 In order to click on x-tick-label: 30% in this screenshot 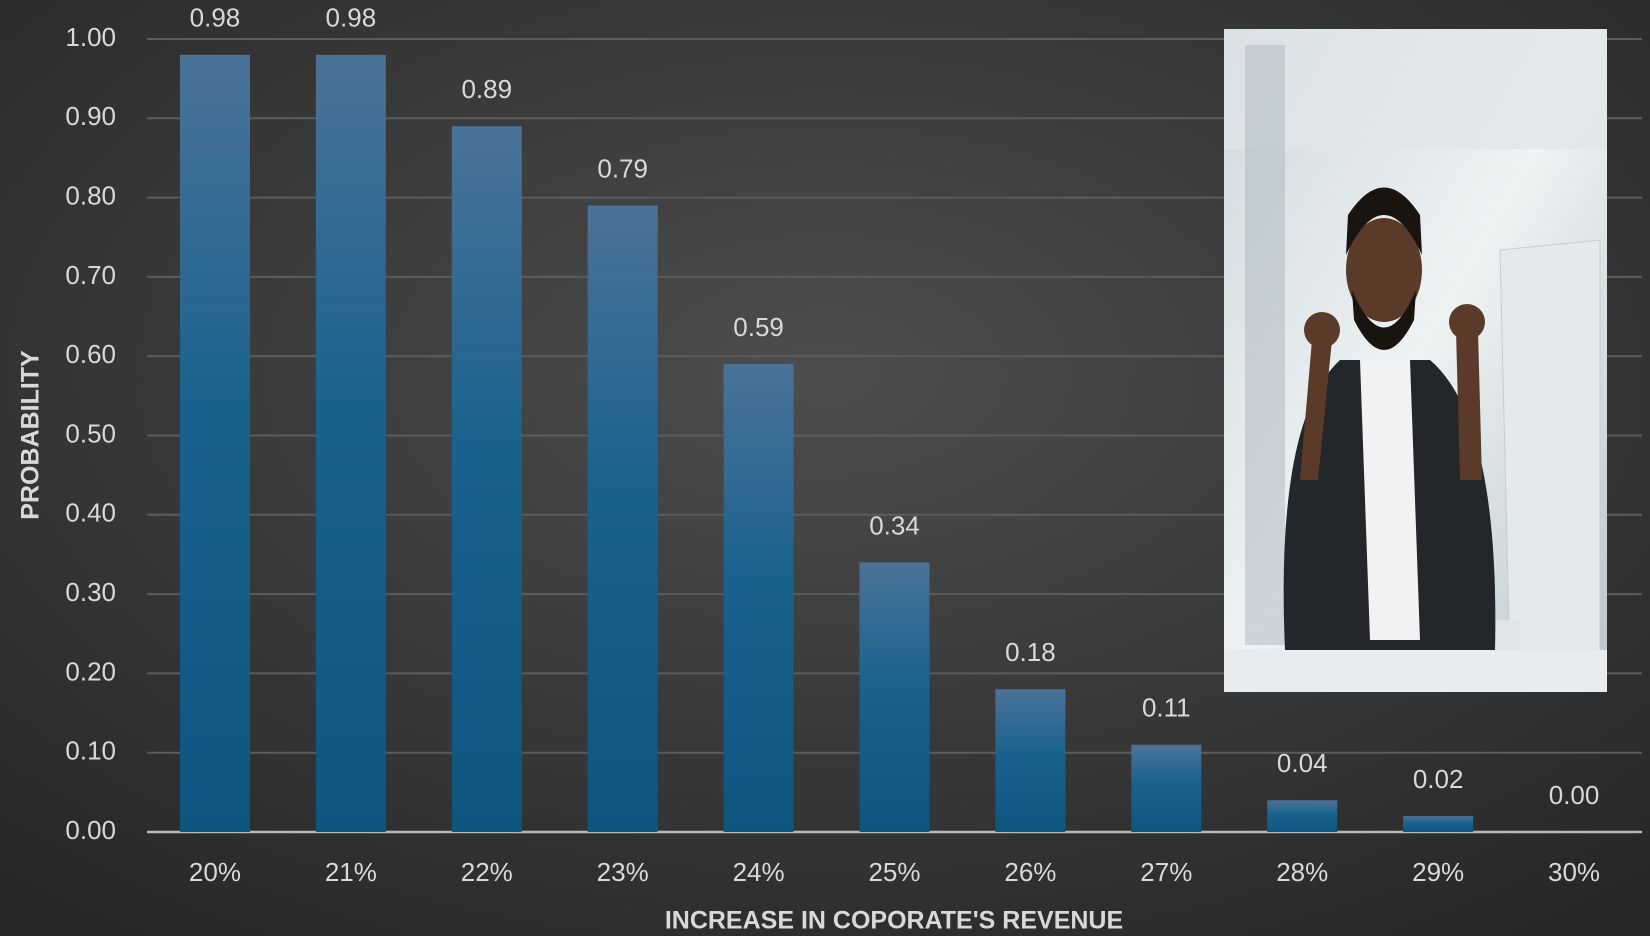, I will do `click(1574, 872)`.